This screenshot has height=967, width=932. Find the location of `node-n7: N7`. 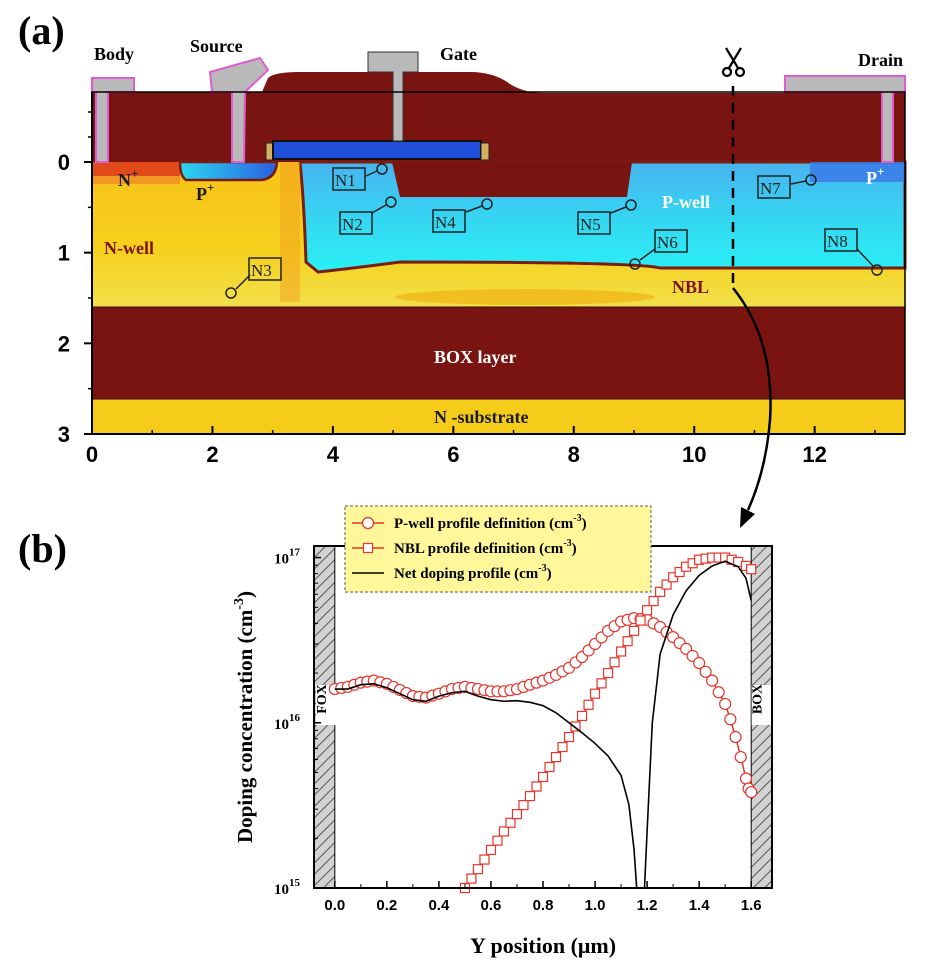

node-n7: N7 is located at coordinates (787, 186).